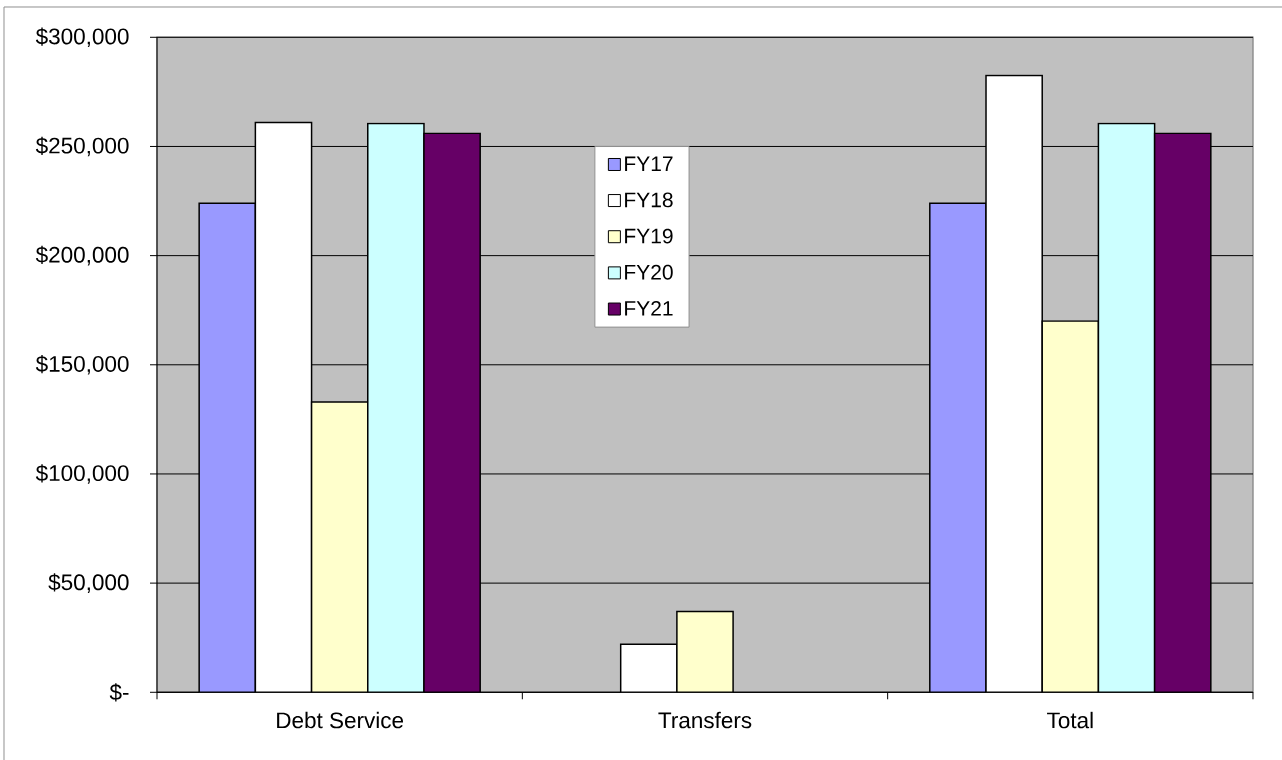 The width and height of the screenshot is (1282, 760). I want to click on x-tick-label: Transfers, so click(705, 720).